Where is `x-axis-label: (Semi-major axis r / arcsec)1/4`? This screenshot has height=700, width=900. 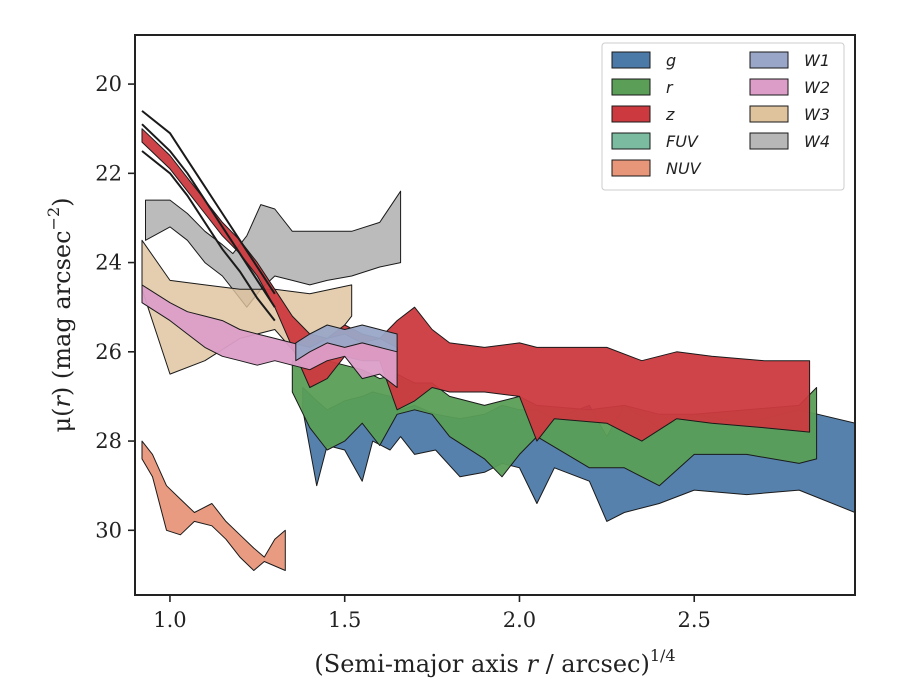 x-axis-label: (Semi-major axis r / arcsec)1/4 is located at coordinates (494, 662).